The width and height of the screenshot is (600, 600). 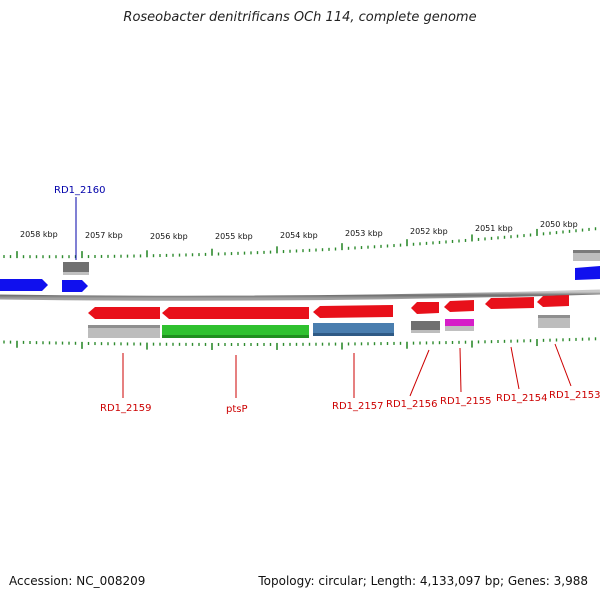 I want to click on gene-label-rd1-2160: RD1_2160, so click(x=79, y=190).